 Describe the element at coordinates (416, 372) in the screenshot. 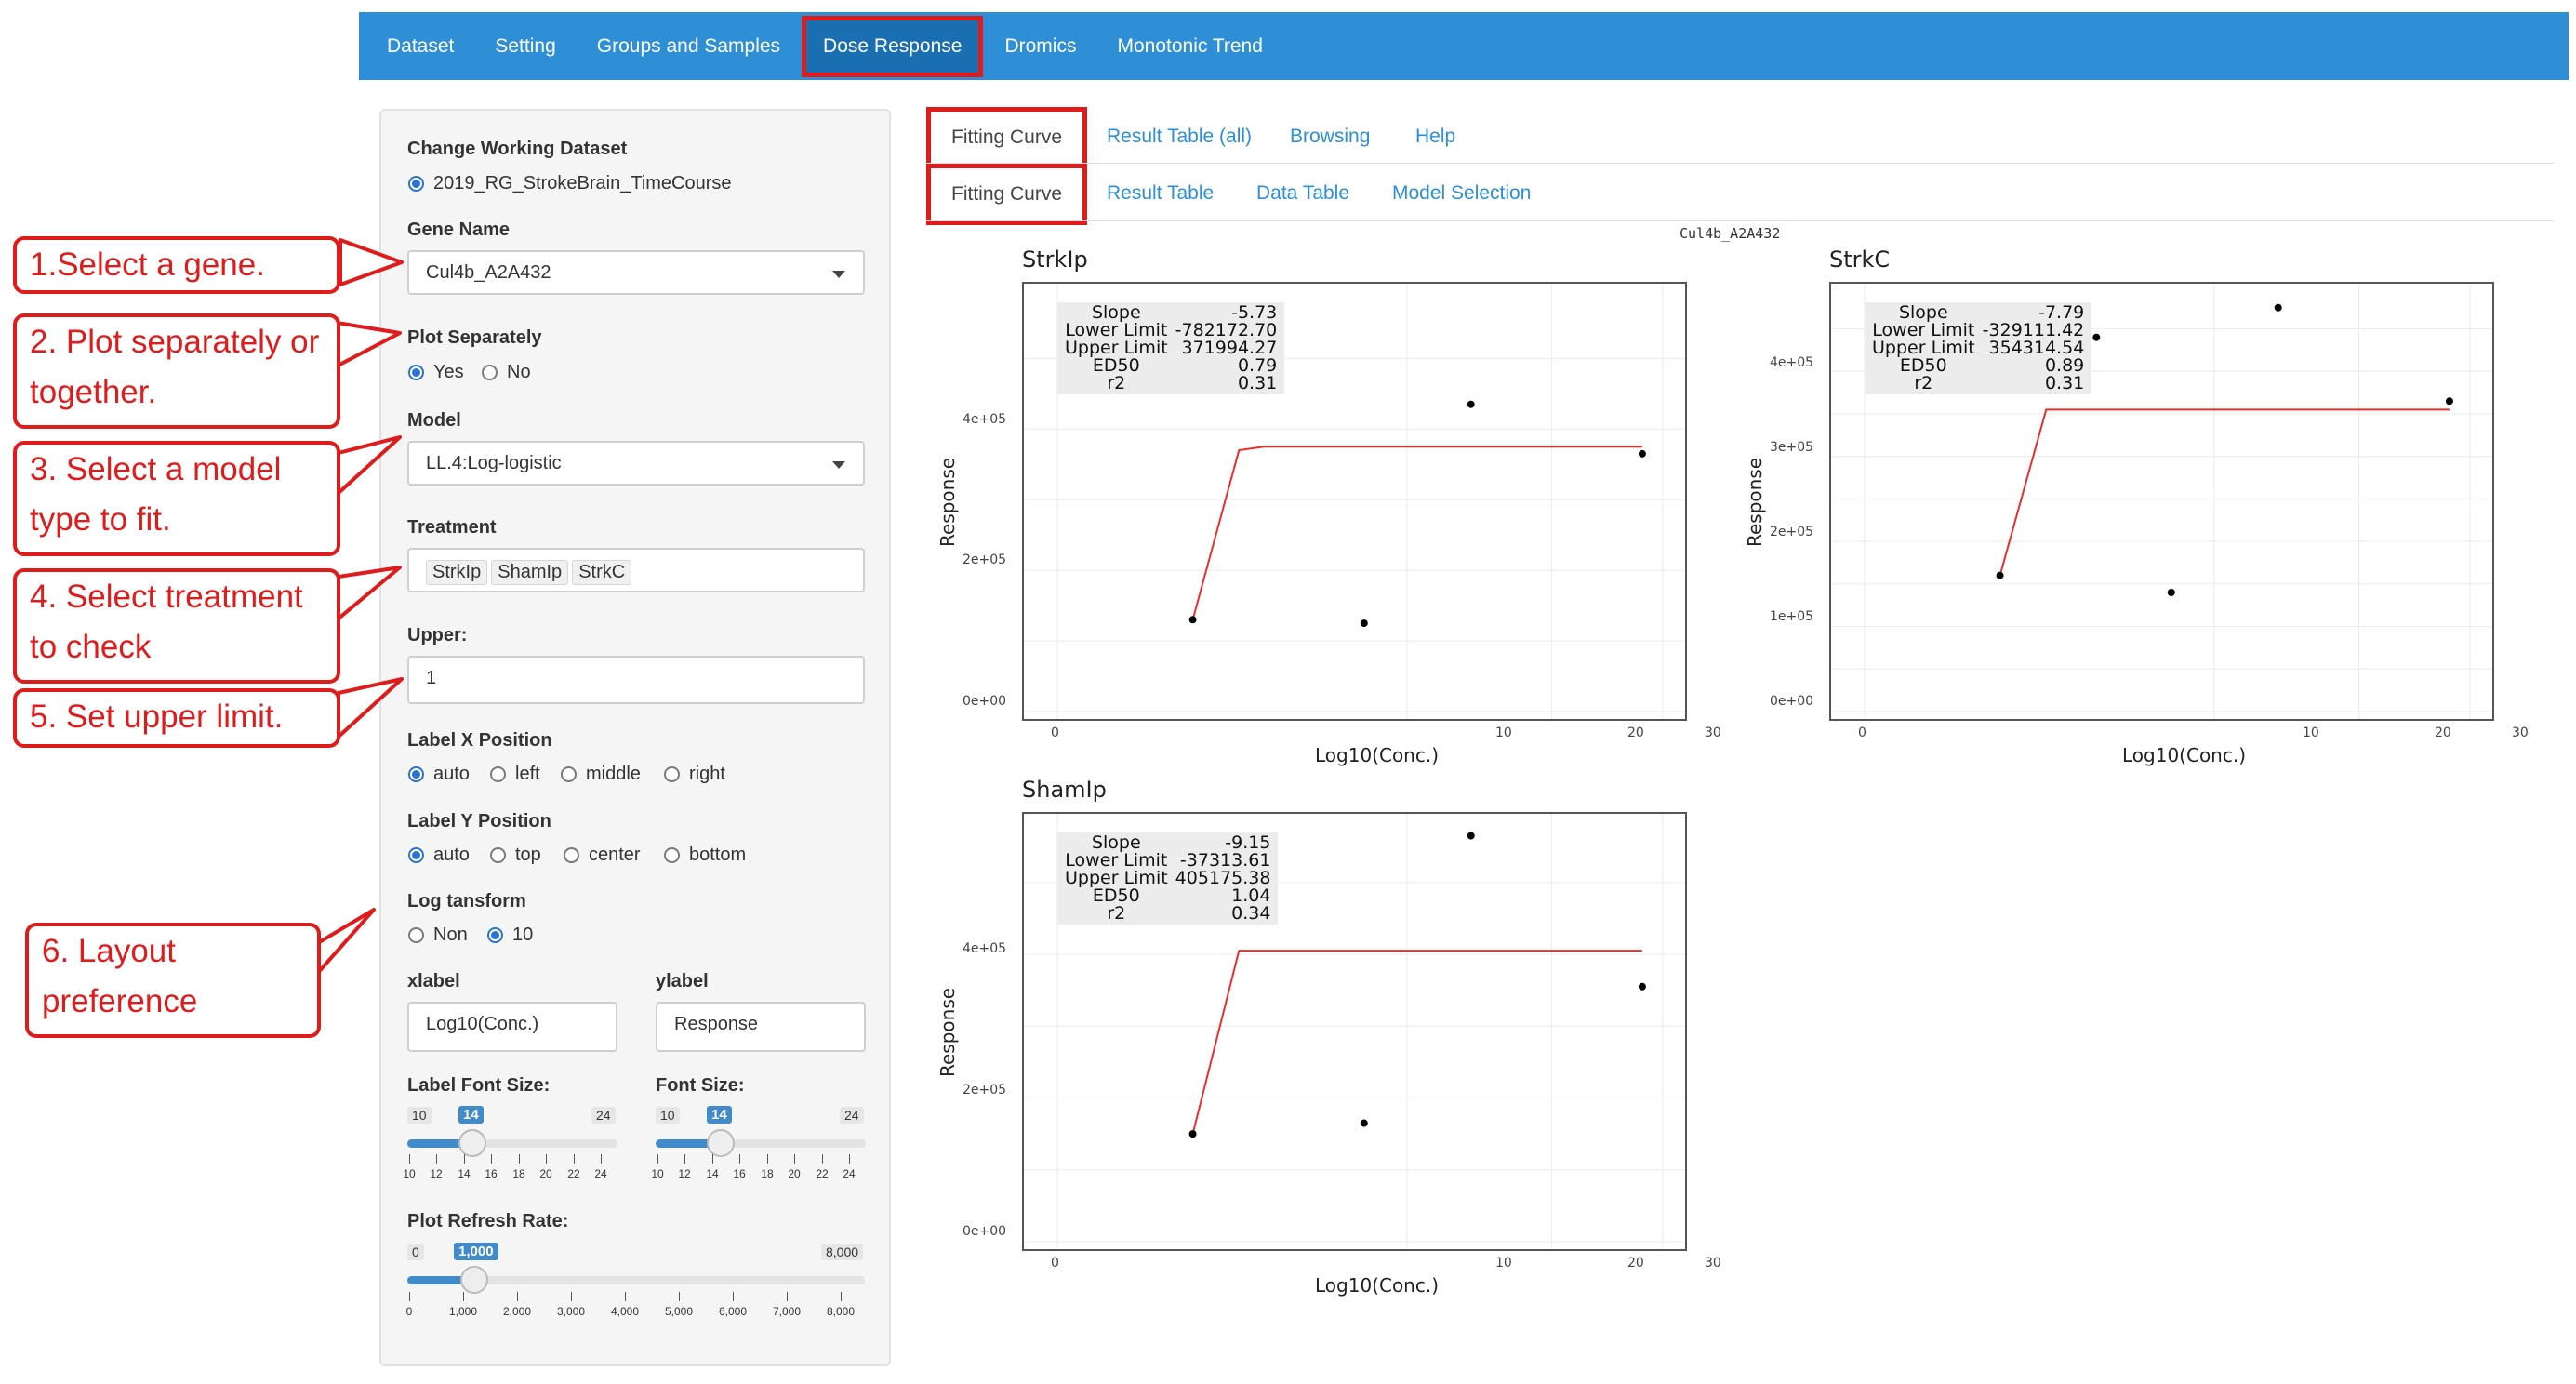

I see `plot-separately-yes-radio` at that location.